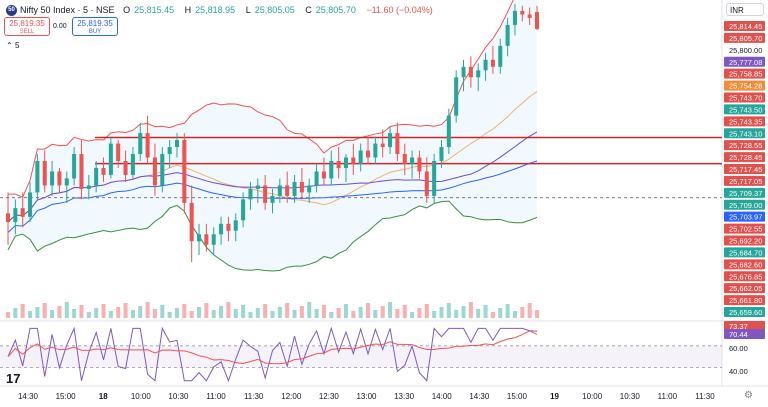 The height and width of the screenshot is (407, 768). Describe the element at coordinates (67, 10) in the screenshot. I see `symbol-title: Nifty 50 Index · 5 · NSE` at that location.